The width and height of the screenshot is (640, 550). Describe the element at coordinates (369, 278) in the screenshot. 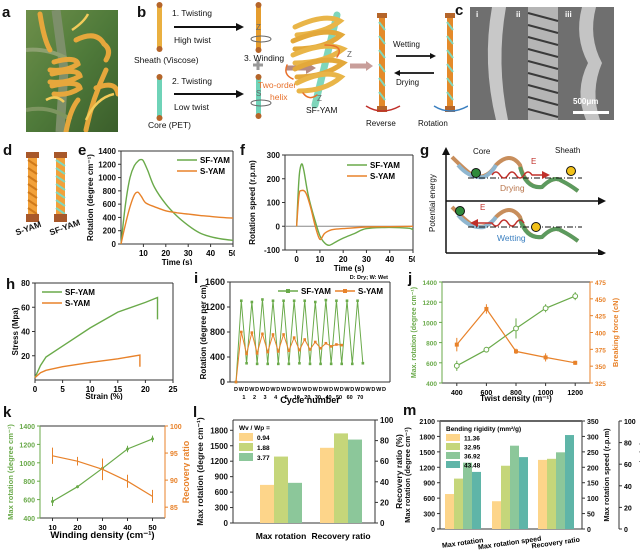

I see `dry-wet-annotation: D: Dry; W: Wet` at that location.